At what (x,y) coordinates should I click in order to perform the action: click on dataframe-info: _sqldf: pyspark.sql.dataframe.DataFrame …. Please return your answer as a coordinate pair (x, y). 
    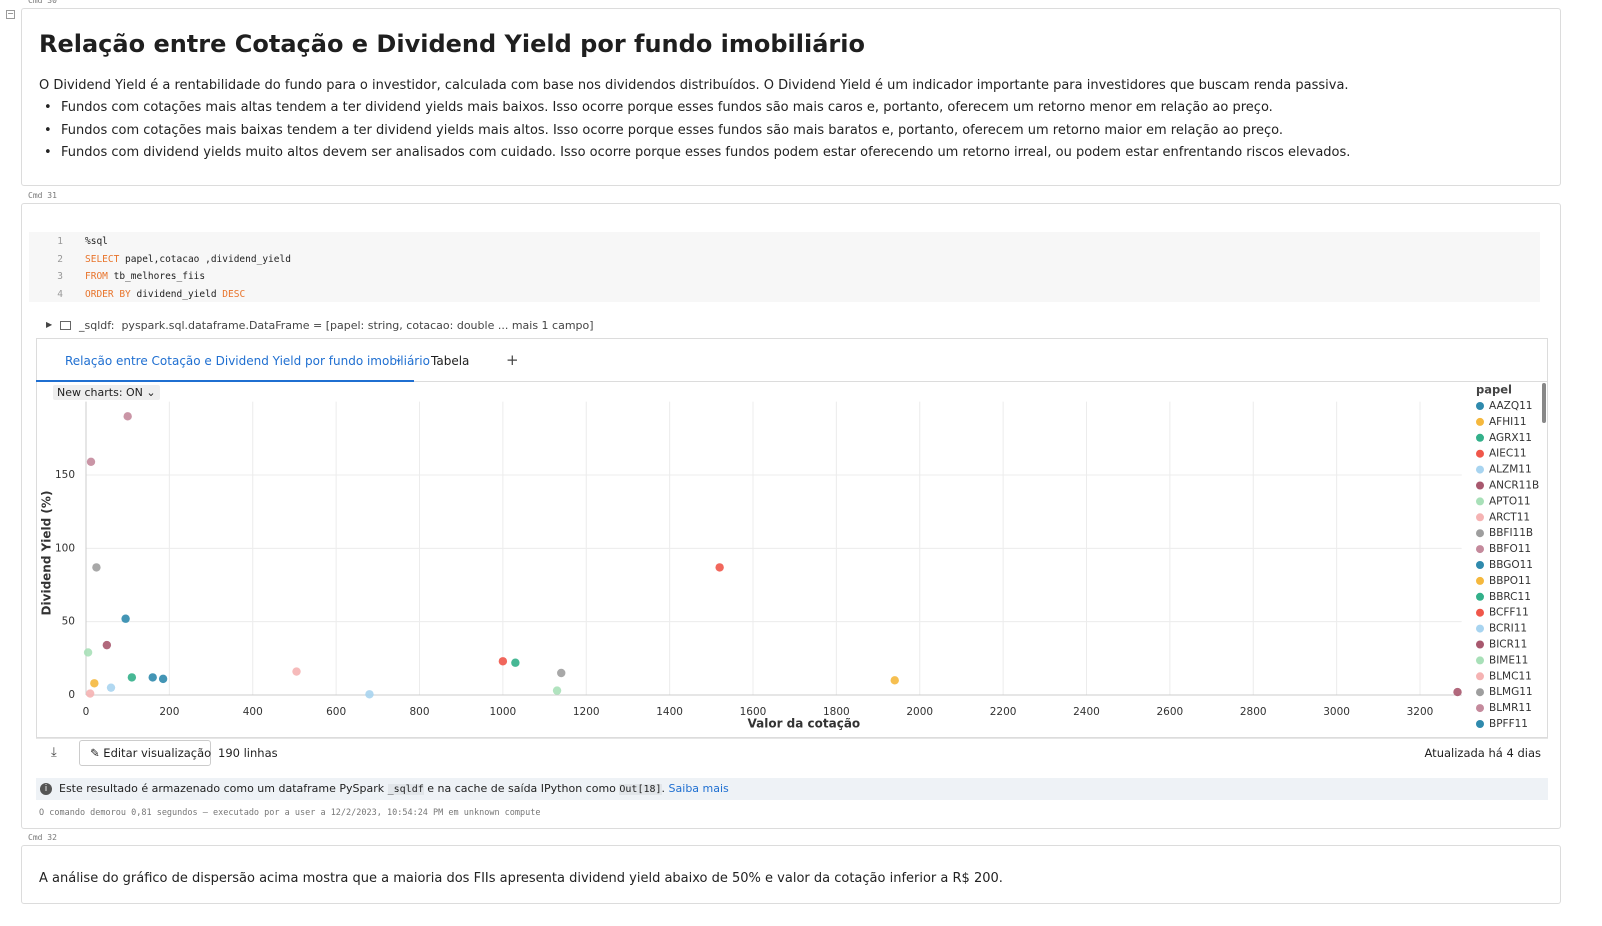
    Looking at the image, I should click on (336, 325).